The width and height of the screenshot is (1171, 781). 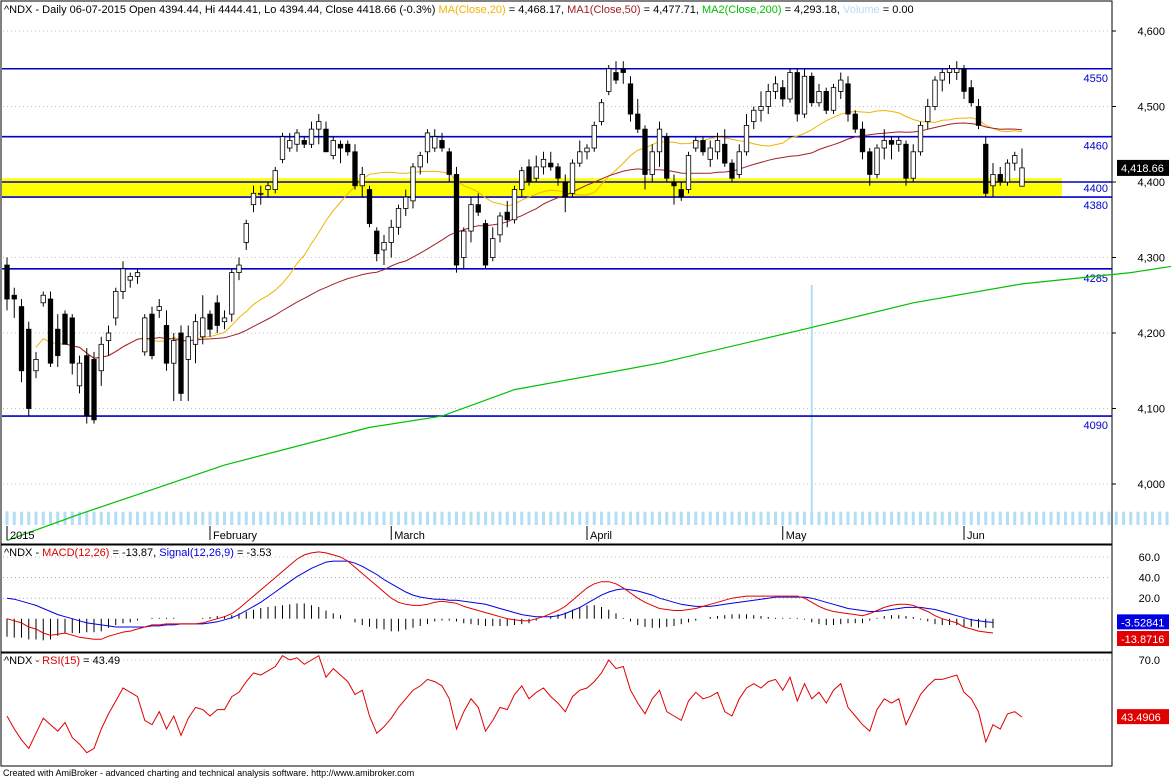 I want to click on macd-value: = -13.87,, so click(x=135, y=553).